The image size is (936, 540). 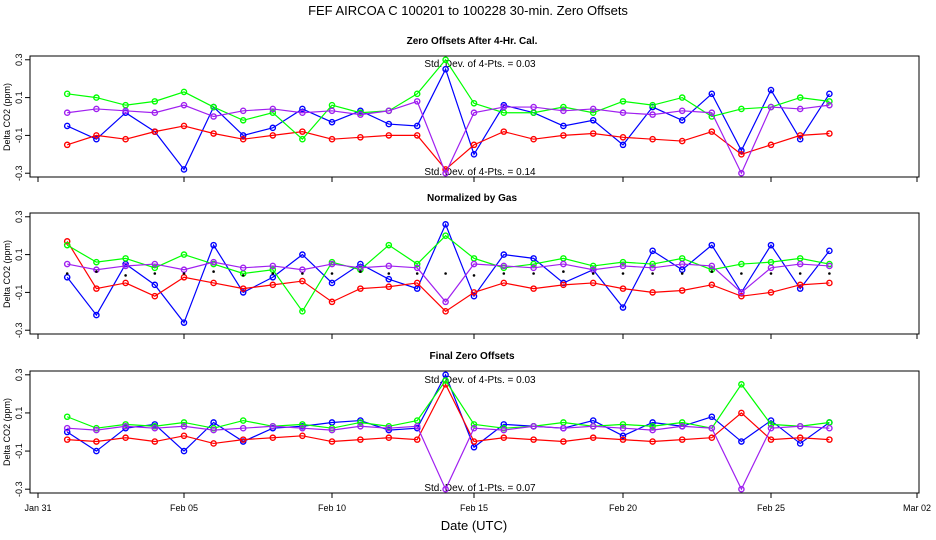 I want to click on x-axis-label: Date (UTC), so click(x=474, y=525).